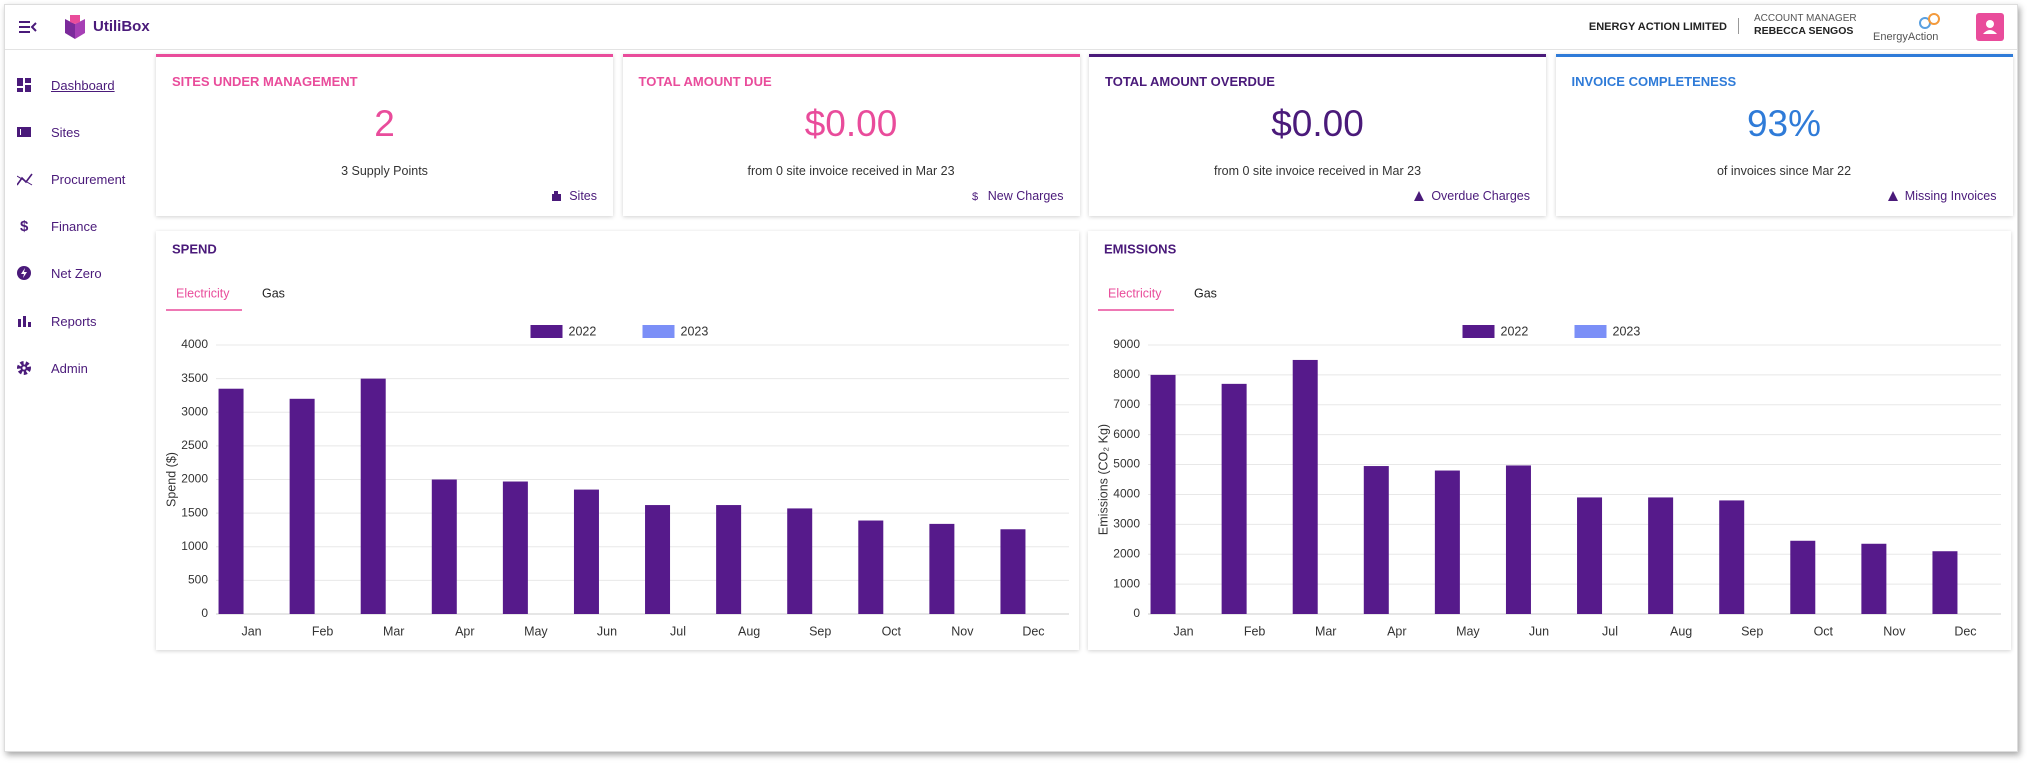 Image resolution: width=2027 pixels, height=764 pixels. Describe the element at coordinates (76, 132) in the screenshot. I see `nav-item: Sites` at that location.